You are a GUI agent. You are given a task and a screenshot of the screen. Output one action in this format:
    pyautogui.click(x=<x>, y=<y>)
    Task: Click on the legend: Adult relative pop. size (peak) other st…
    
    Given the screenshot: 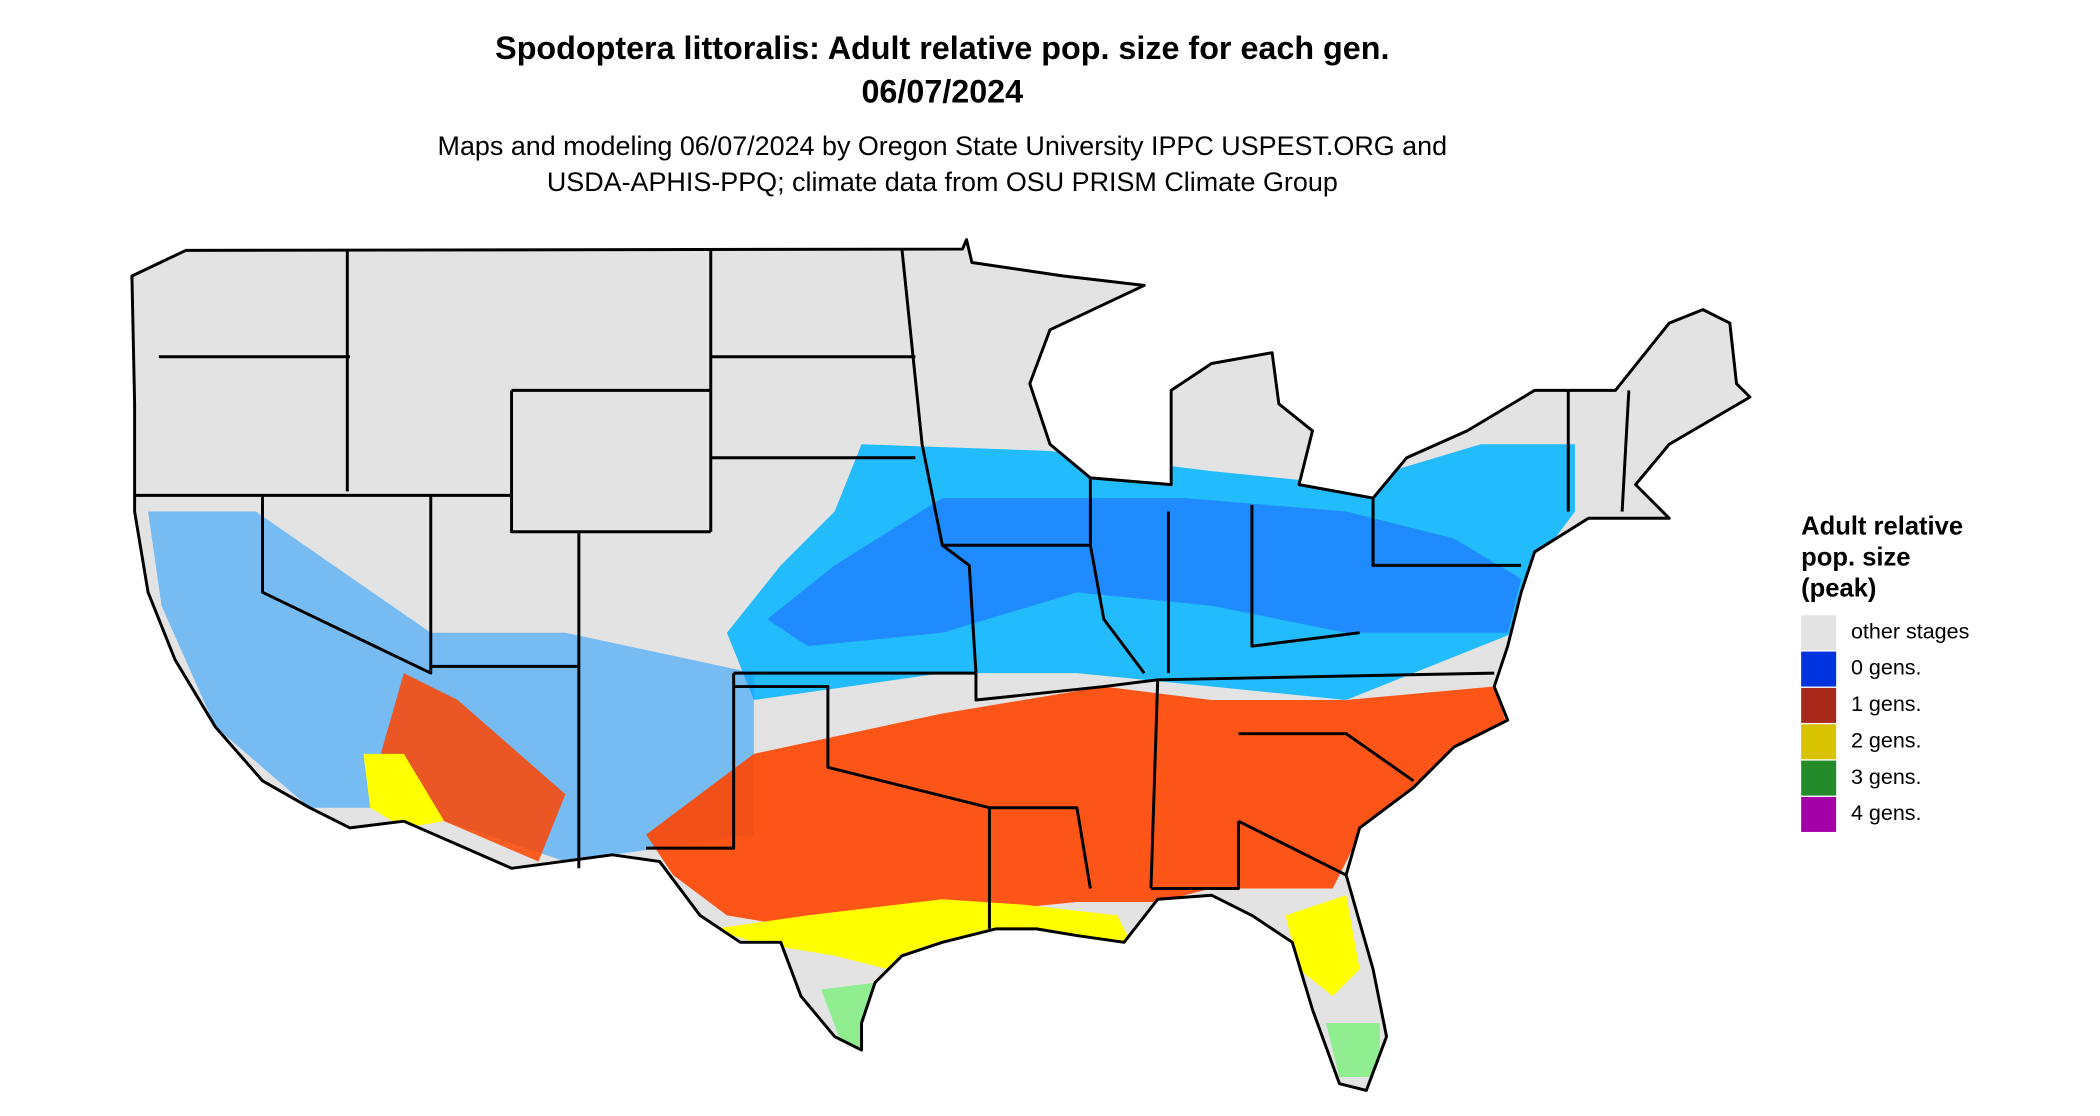 What is the action you would take?
    pyautogui.click(x=1885, y=672)
    